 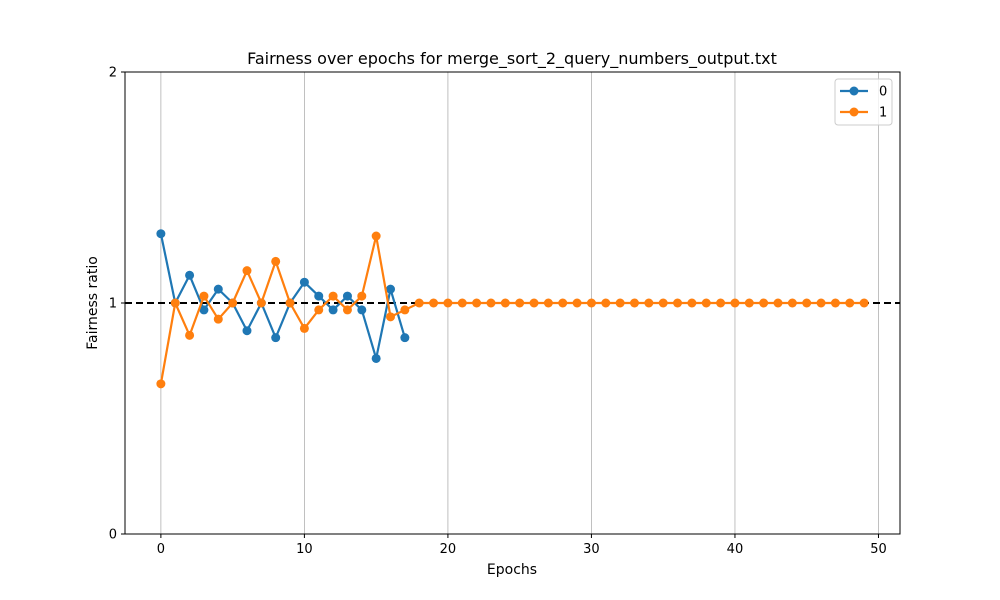 What do you see at coordinates (113, 535) in the screenshot?
I see `y-tick-label: 0` at bounding box center [113, 535].